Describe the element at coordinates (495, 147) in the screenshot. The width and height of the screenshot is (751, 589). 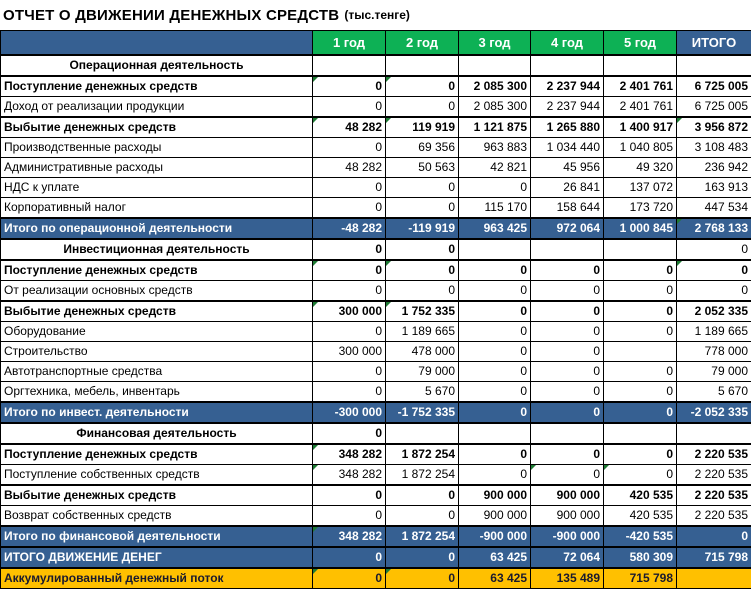
I see `value-cell: 963 883` at that location.